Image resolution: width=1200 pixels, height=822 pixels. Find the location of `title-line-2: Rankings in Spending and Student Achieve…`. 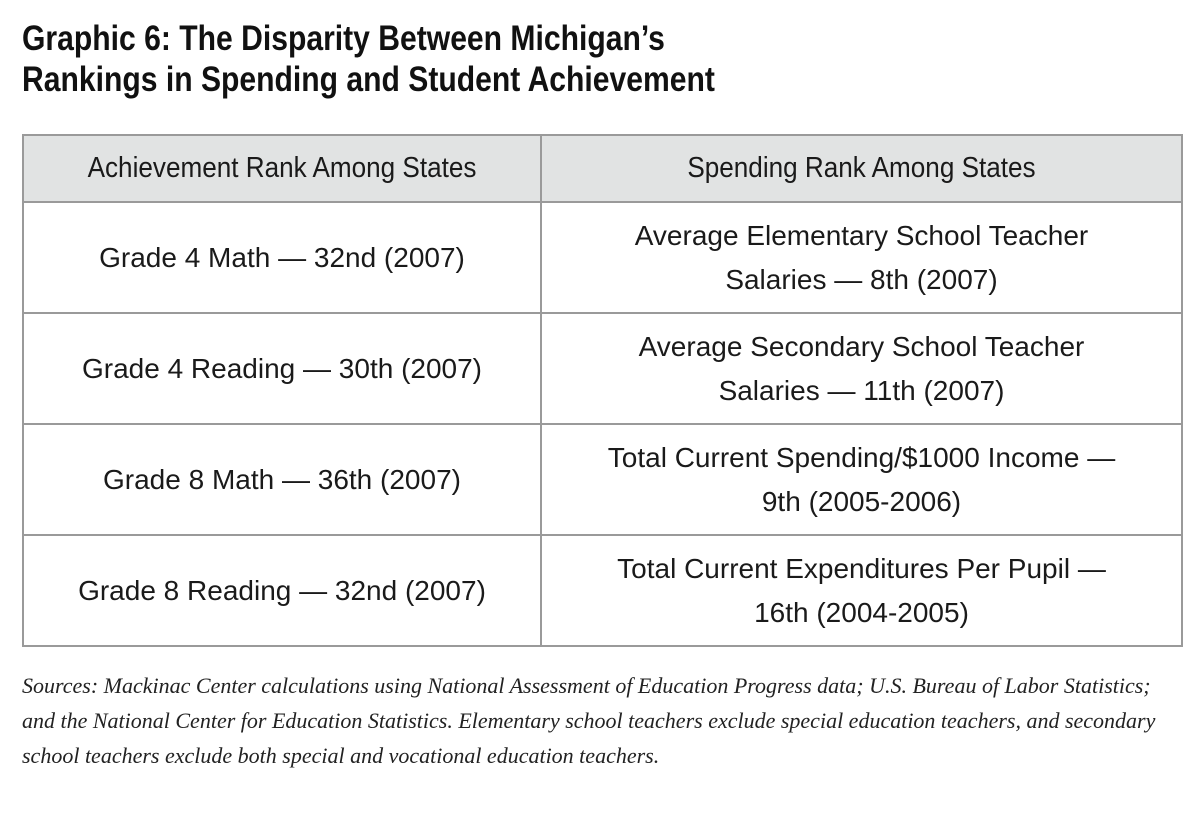

title-line-2: Rankings in Spending and Student Achieve… is located at coordinates (368, 79).